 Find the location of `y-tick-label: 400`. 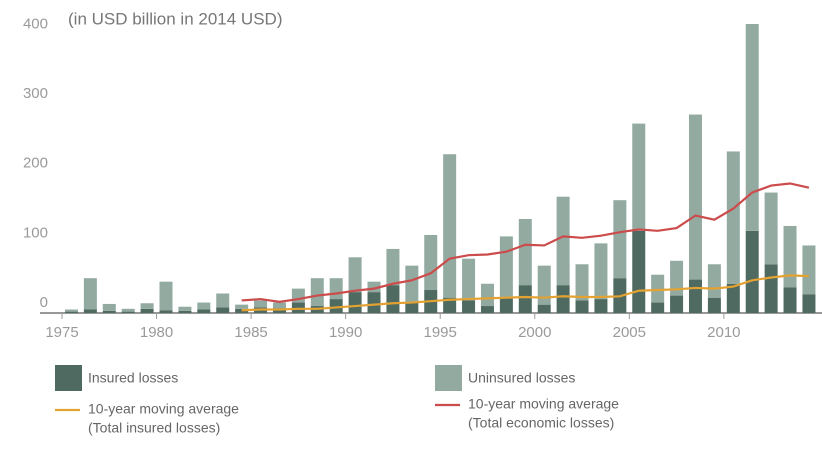

y-tick-label: 400 is located at coordinates (35, 23).